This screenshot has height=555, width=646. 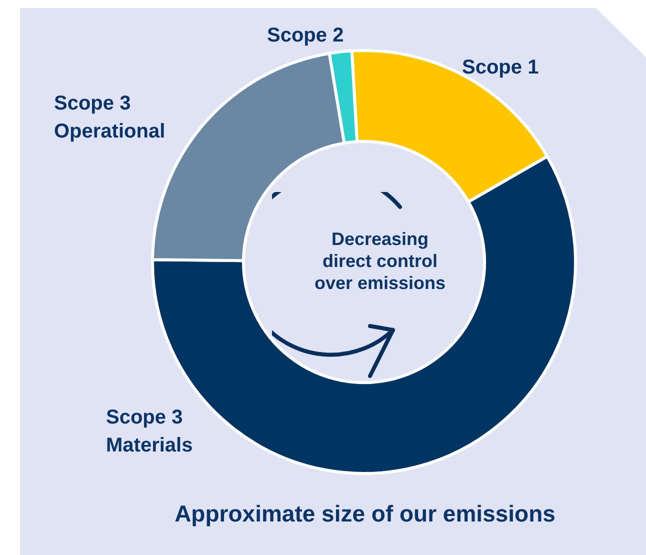 I want to click on slice-label: Scope 1, so click(x=500, y=67).